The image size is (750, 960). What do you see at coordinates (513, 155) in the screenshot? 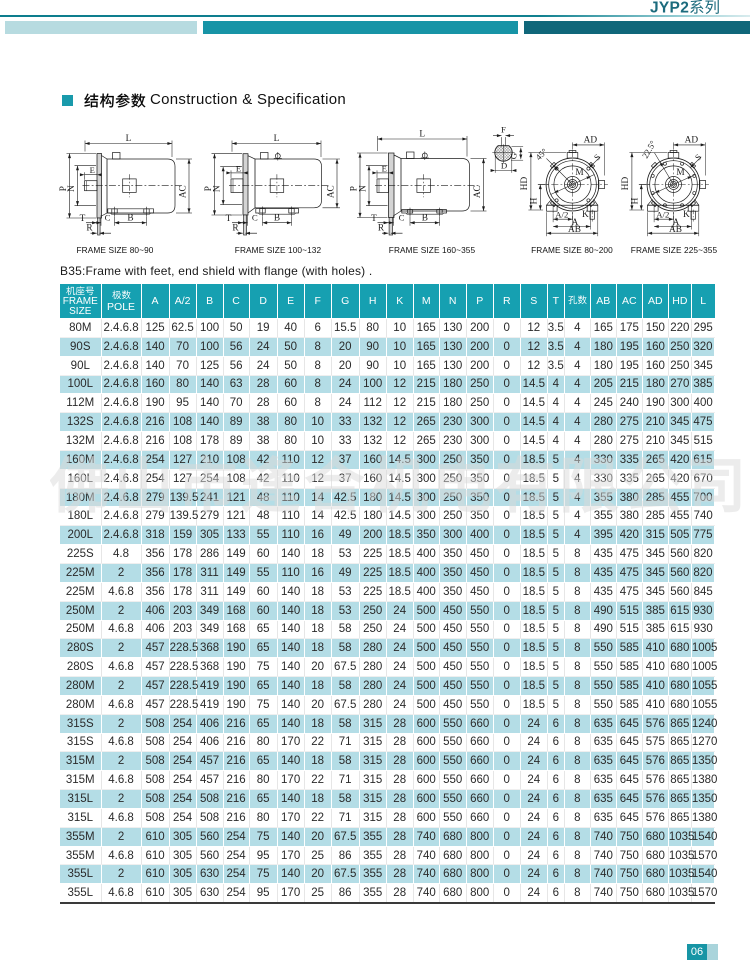
I see `svg-text: G` at bounding box center [513, 155].